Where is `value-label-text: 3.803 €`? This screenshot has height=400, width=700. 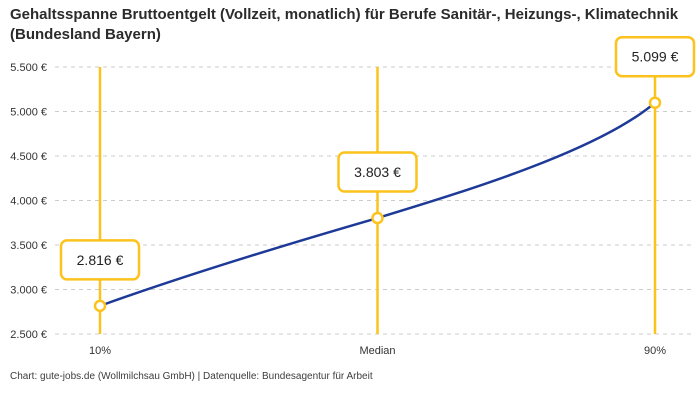
value-label-text: 3.803 € is located at coordinates (377, 172).